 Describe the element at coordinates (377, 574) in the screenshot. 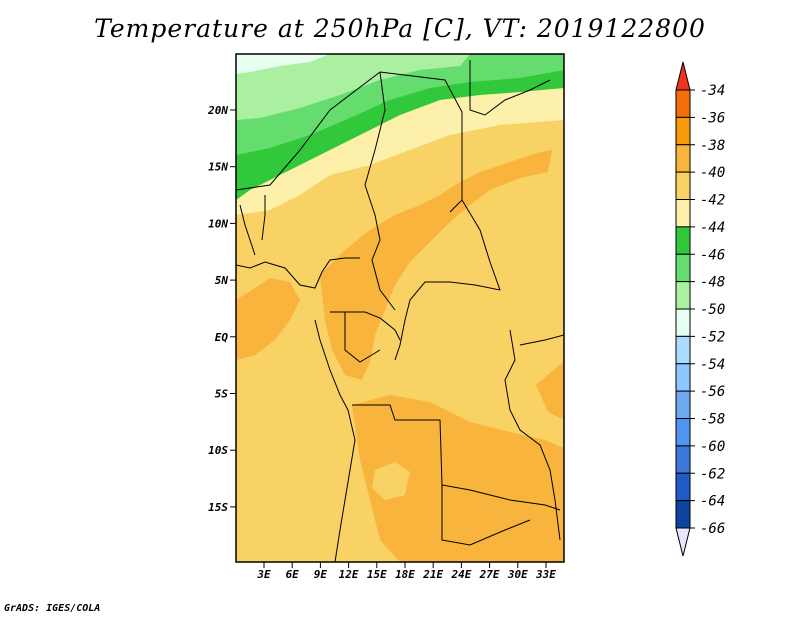

I see `lon-tick-label: 15E` at that location.